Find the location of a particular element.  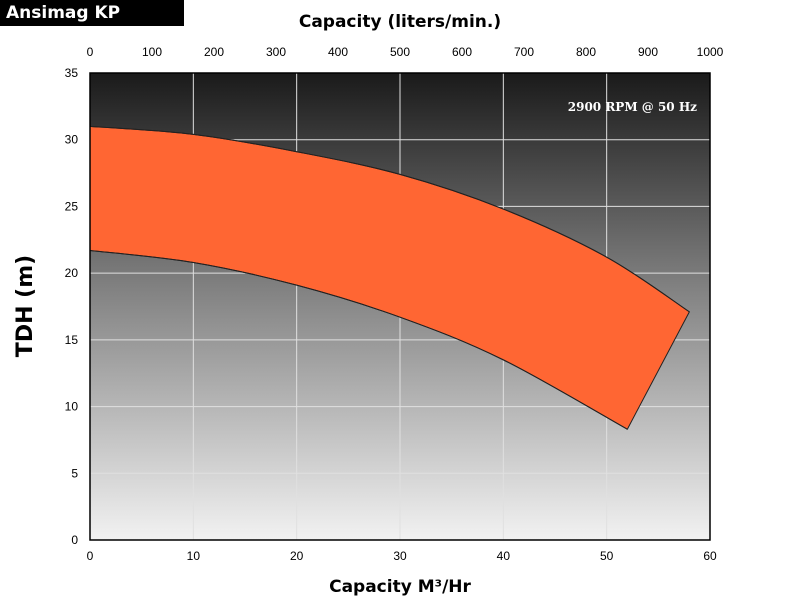

x2-tick-label: 500 is located at coordinates (400, 52).